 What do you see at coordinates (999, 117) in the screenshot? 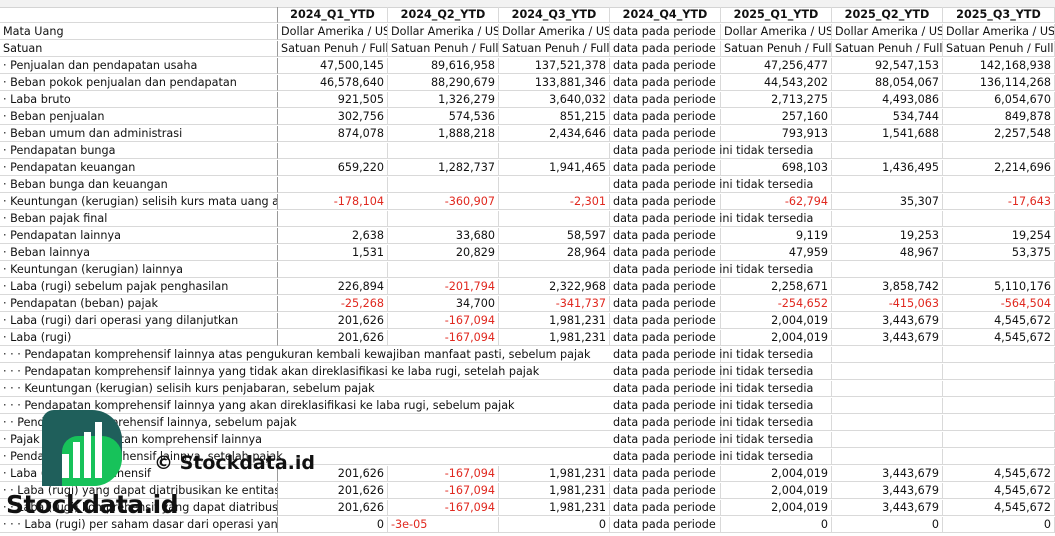
I see `data-cell: 849,878` at bounding box center [999, 117].